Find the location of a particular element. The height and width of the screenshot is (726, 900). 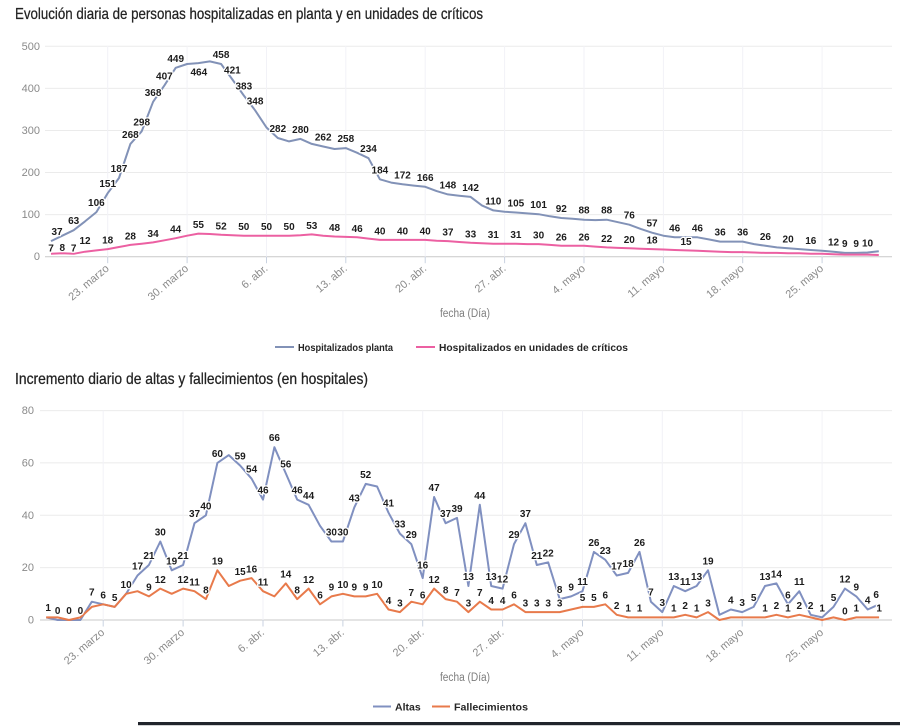

svg-text: 449 is located at coordinates (175, 59).